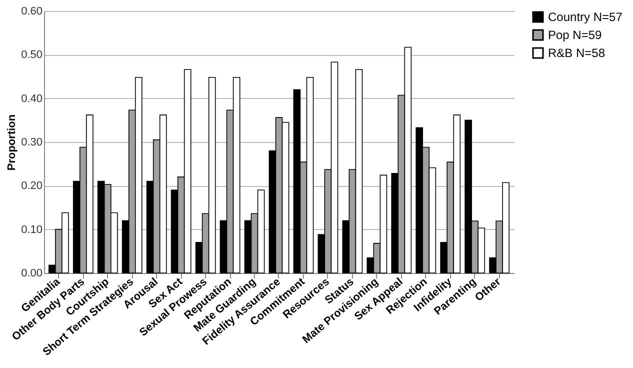 The image size is (633, 368). Describe the element at coordinates (31, 12) in the screenshot. I see `y-tick-label: 0.60` at that location.